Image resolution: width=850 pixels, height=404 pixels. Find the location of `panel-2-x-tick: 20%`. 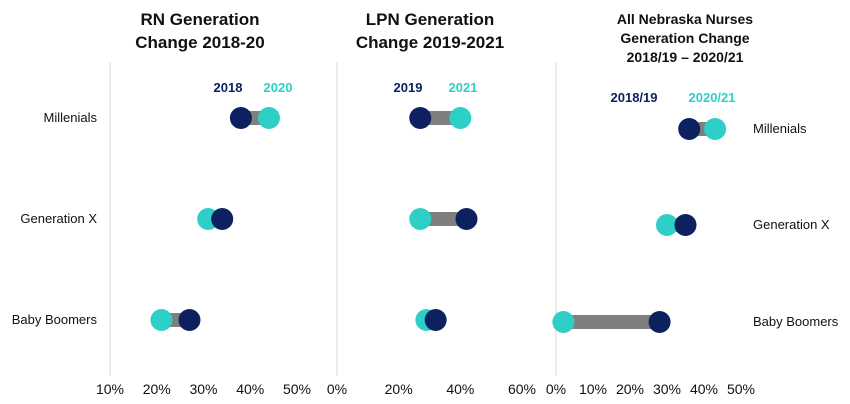

panel-2-x-tick: 20% is located at coordinates (399, 389).